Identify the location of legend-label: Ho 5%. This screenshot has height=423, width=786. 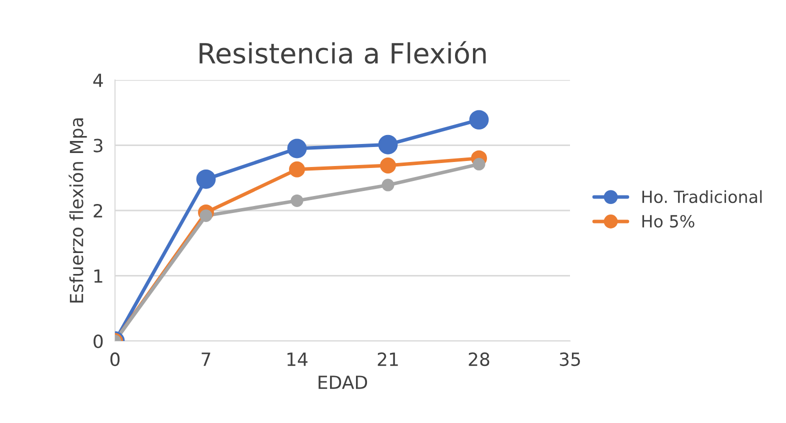
(668, 221).